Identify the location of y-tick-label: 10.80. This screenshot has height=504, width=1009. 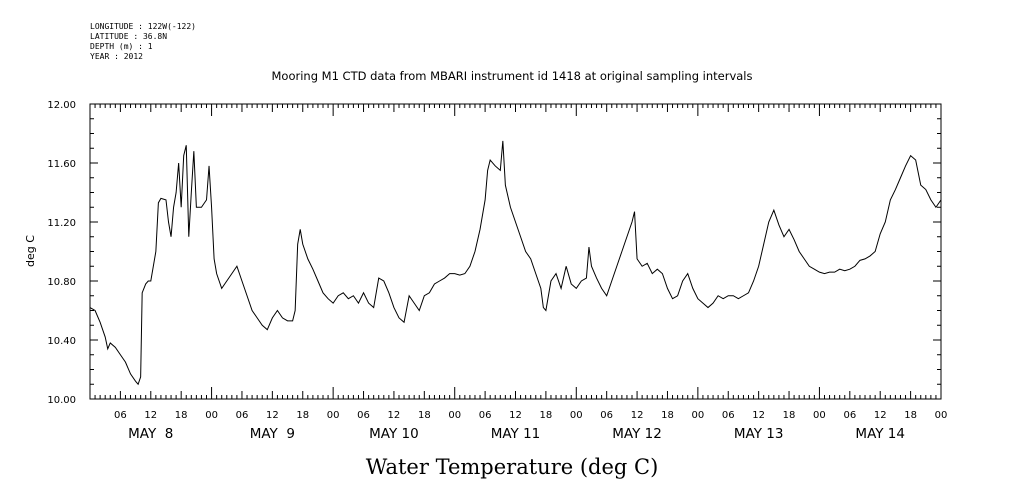
(61, 282).